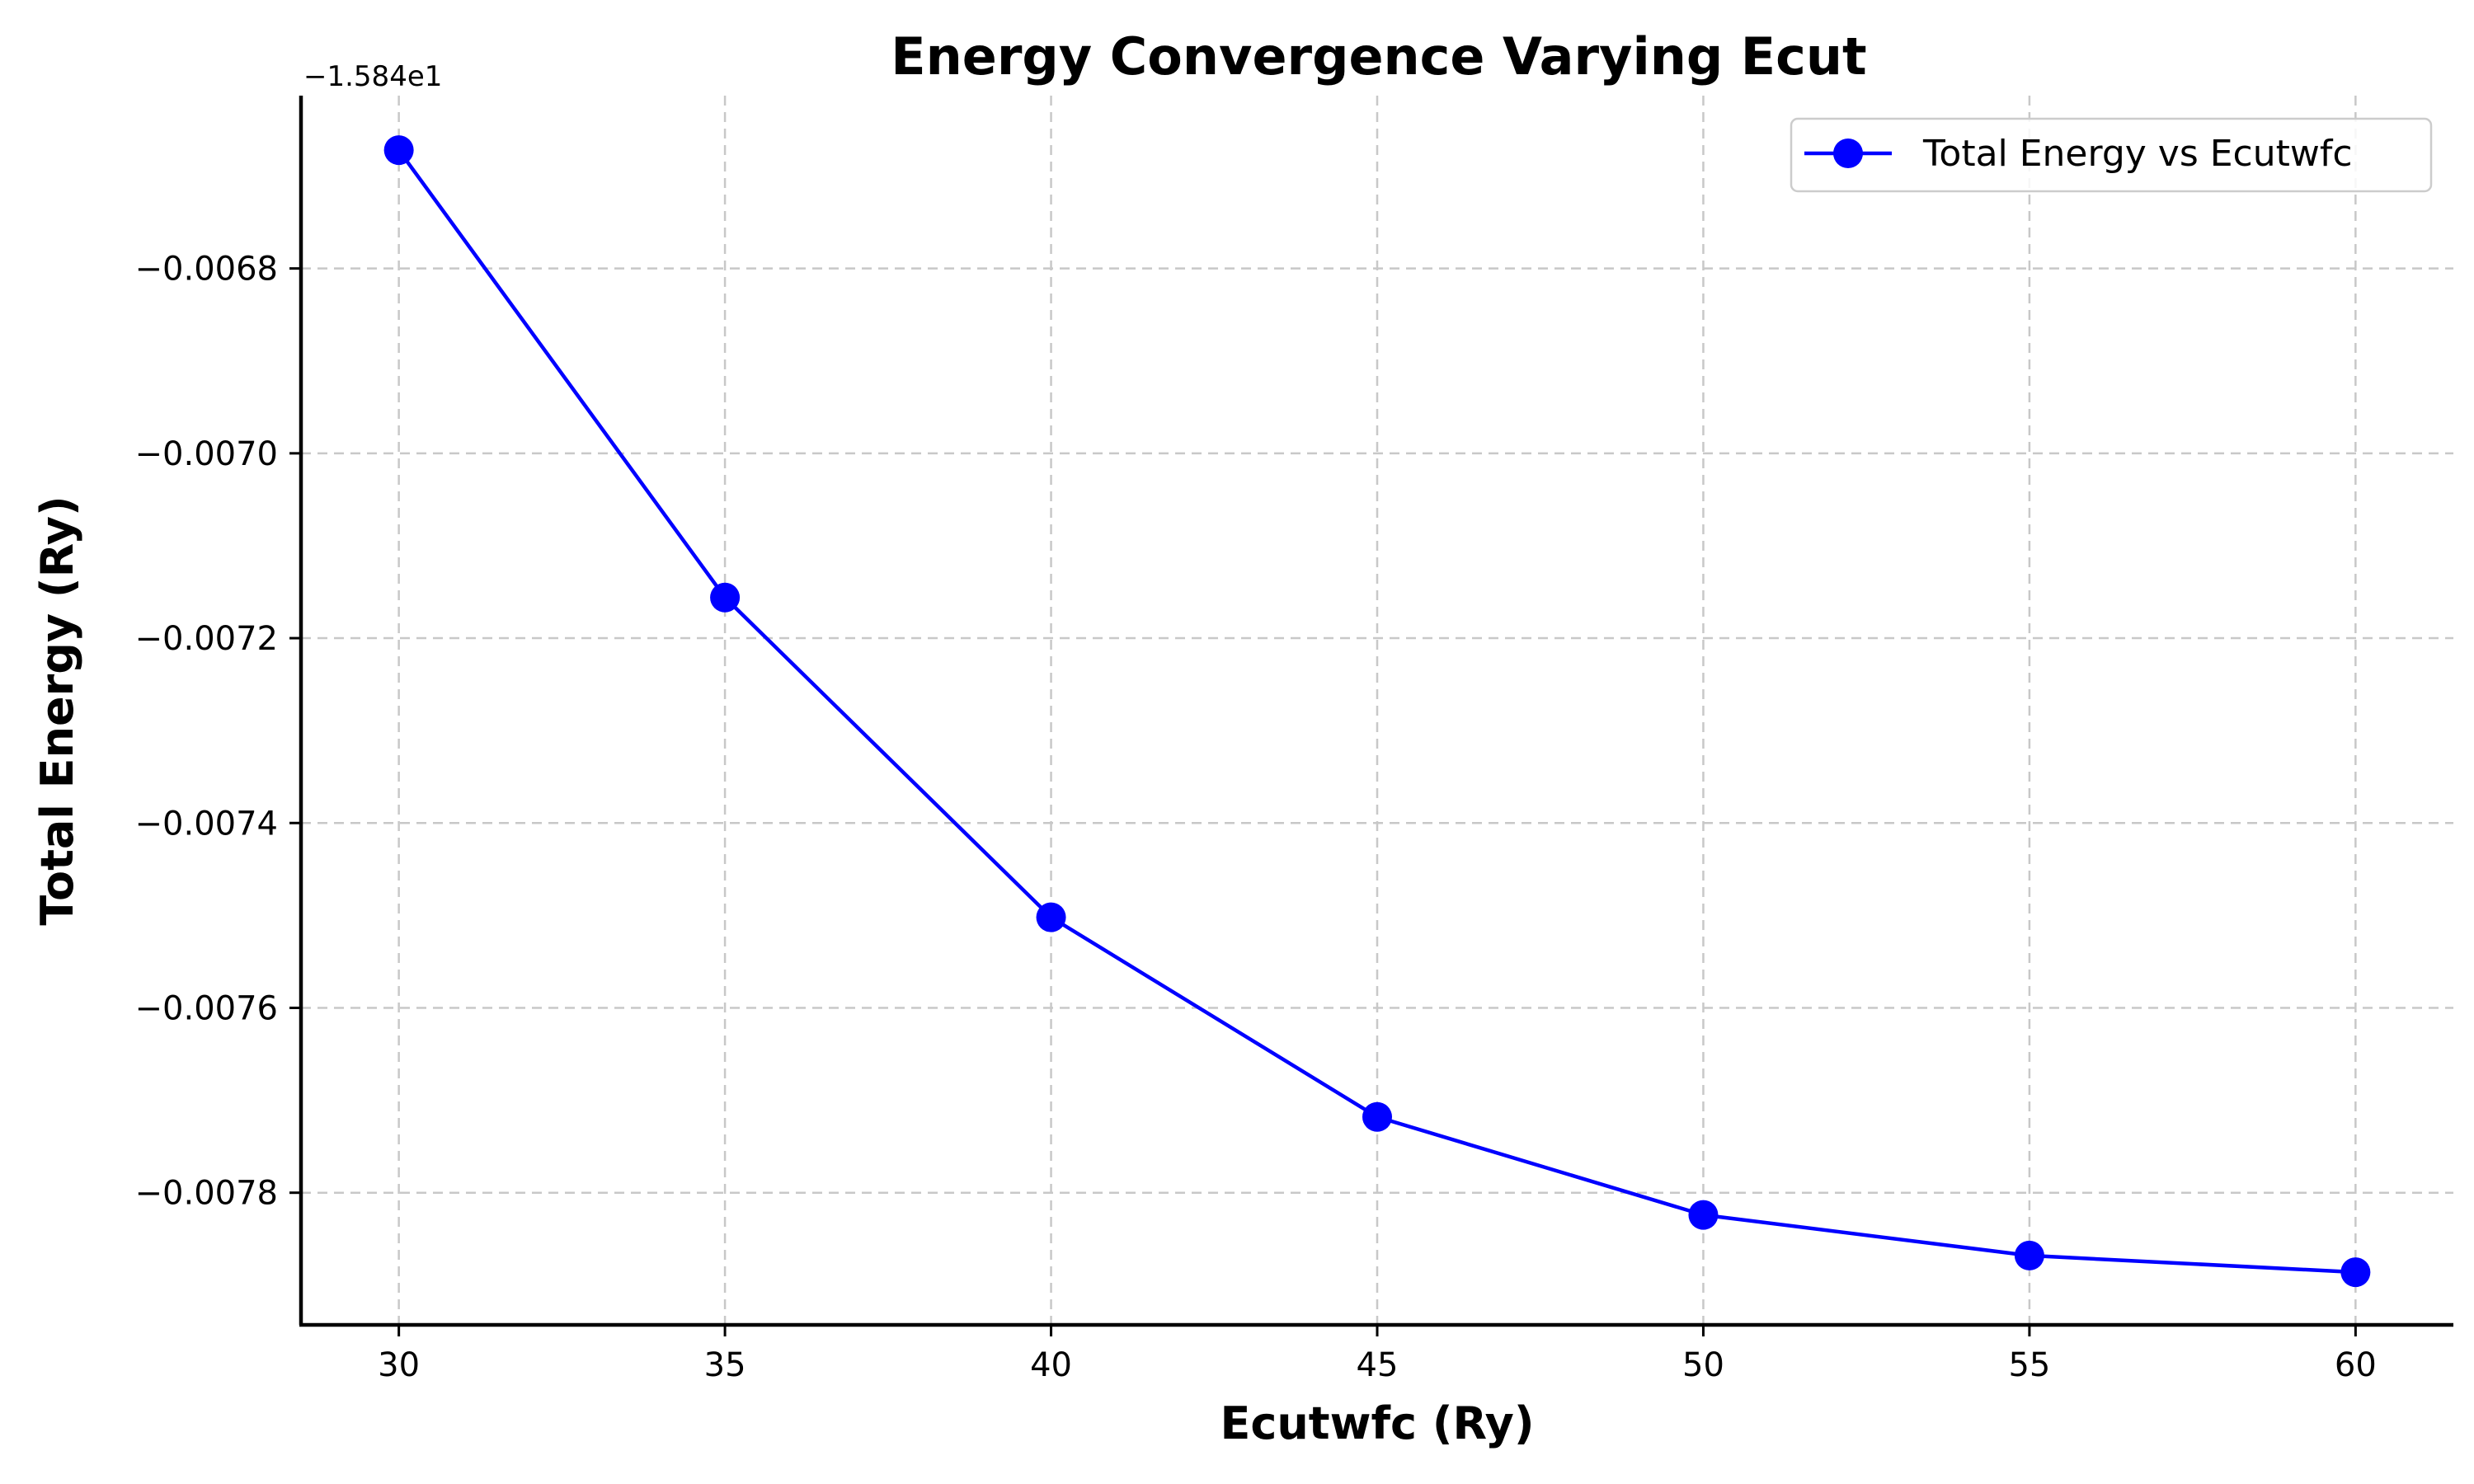 Image resolution: width=2474 pixels, height=1484 pixels. What do you see at coordinates (57, 710) in the screenshot?
I see `y-axis-label: Total Energy (Ry)` at bounding box center [57, 710].